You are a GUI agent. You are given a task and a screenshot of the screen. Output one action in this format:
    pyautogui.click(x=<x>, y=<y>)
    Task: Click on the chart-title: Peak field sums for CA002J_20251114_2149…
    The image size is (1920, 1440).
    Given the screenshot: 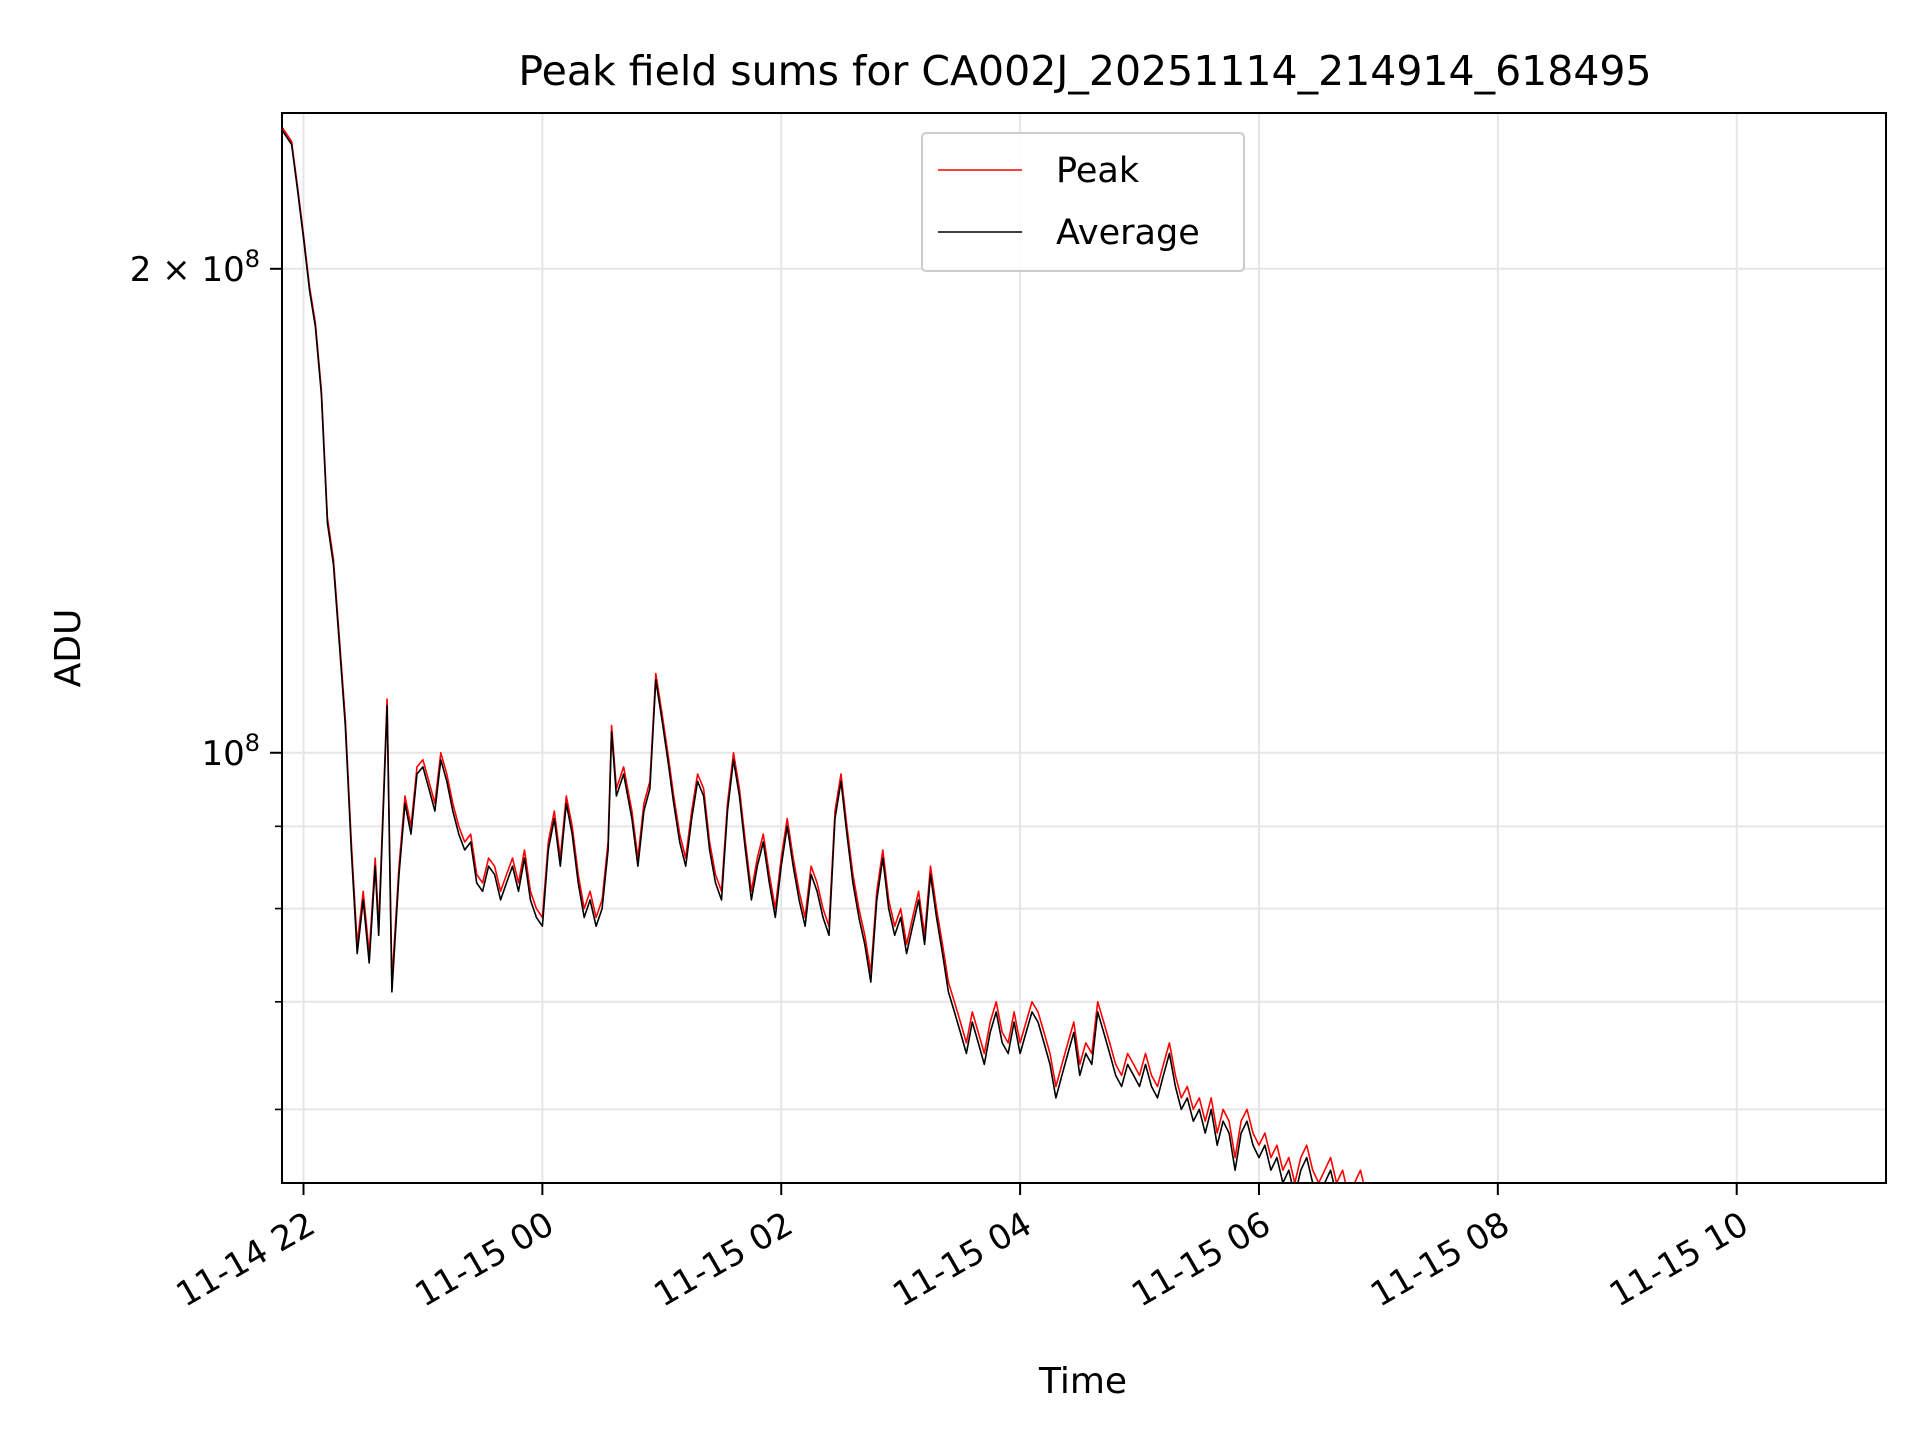 What is the action you would take?
    pyautogui.click(x=1084, y=71)
    